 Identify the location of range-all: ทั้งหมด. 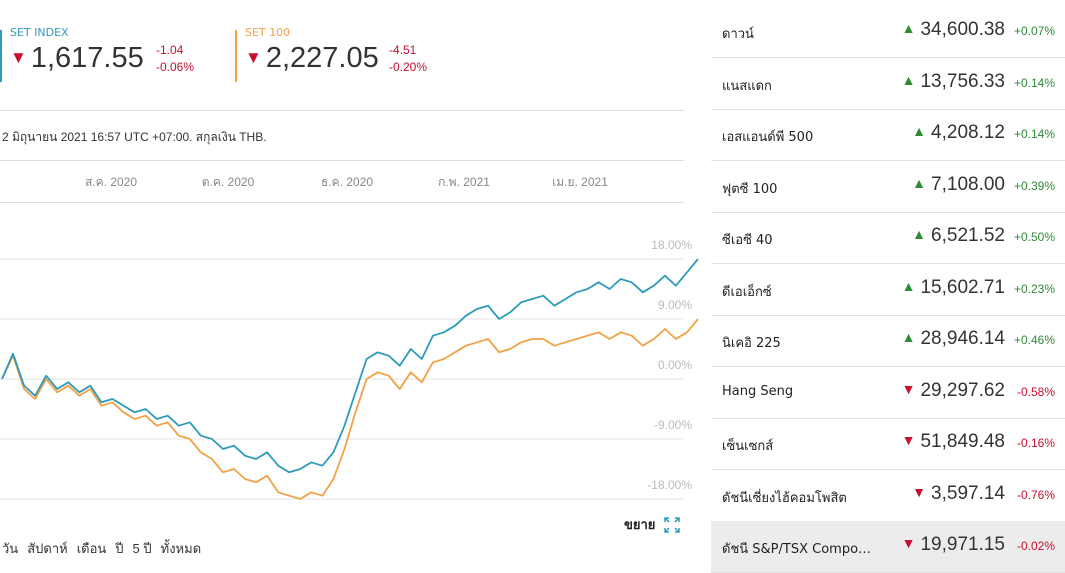
(181, 548).